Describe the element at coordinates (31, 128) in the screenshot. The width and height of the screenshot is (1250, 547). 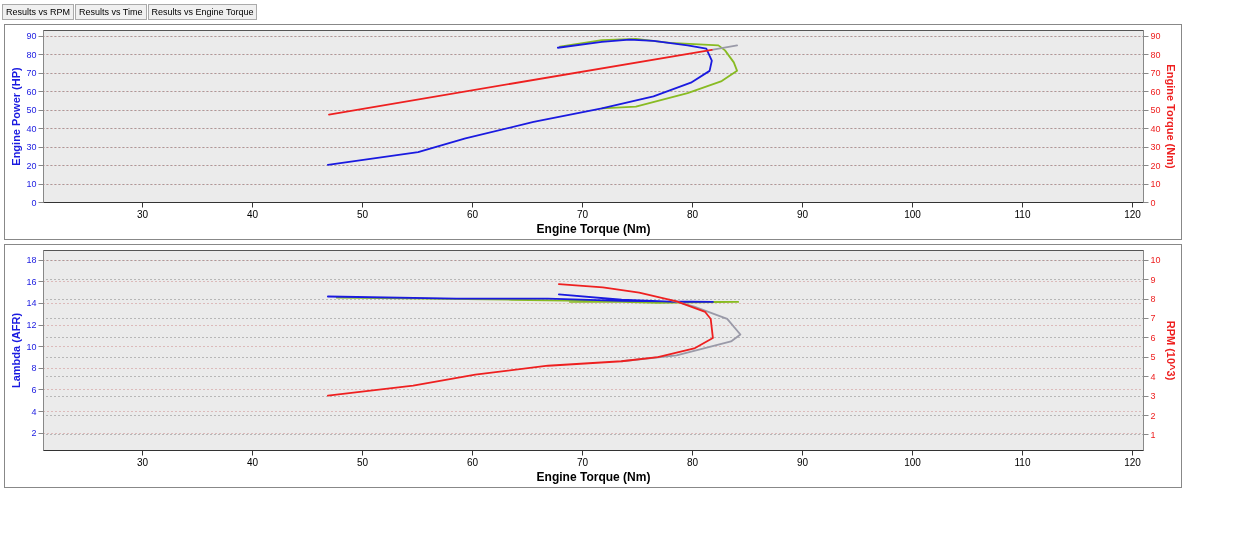
I see `y-tick-label: 40` at that location.